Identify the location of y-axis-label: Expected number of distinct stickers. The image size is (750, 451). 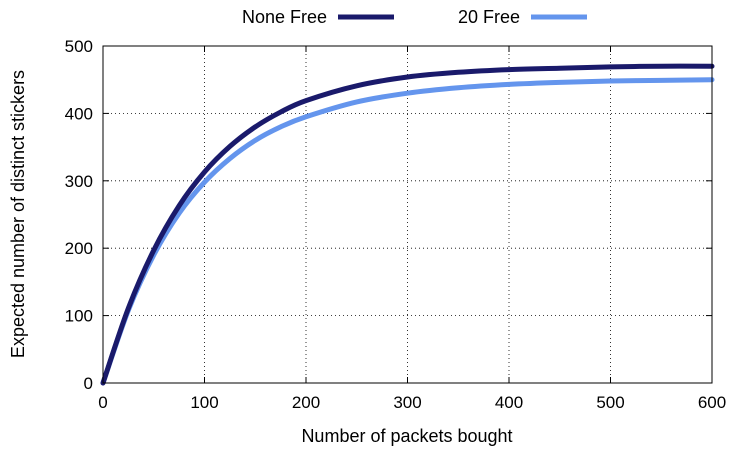
(18, 214).